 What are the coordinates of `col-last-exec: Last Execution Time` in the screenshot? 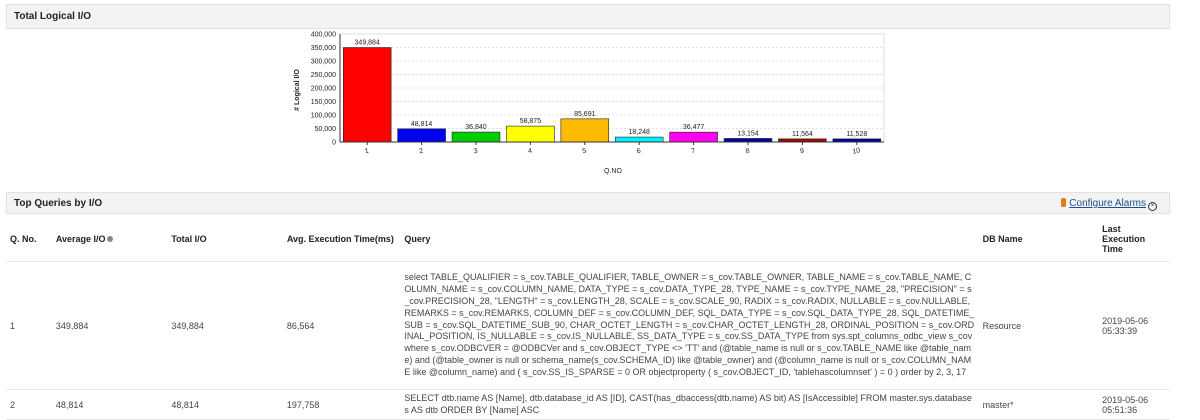 It's located at (1134, 239).